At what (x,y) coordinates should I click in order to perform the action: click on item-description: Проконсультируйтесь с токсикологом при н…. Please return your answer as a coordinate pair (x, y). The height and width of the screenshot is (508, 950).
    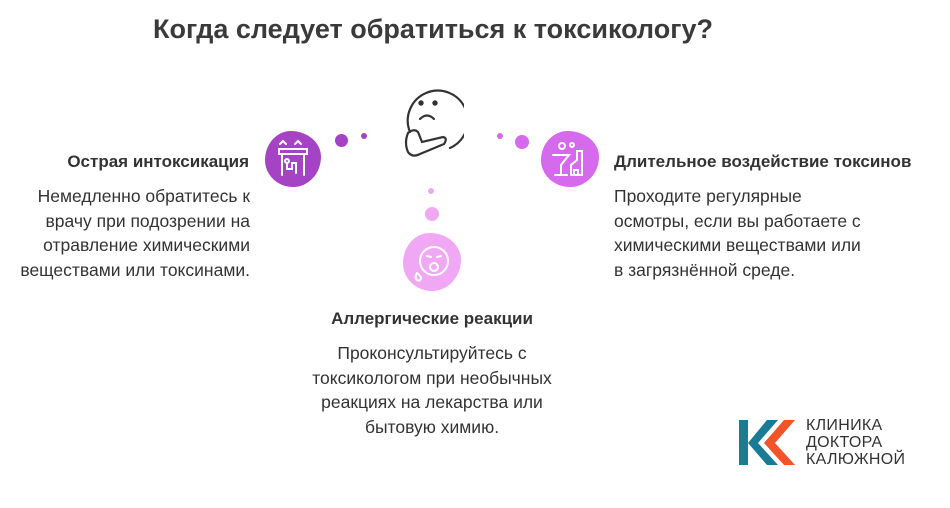
    Looking at the image, I should click on (432, 390).